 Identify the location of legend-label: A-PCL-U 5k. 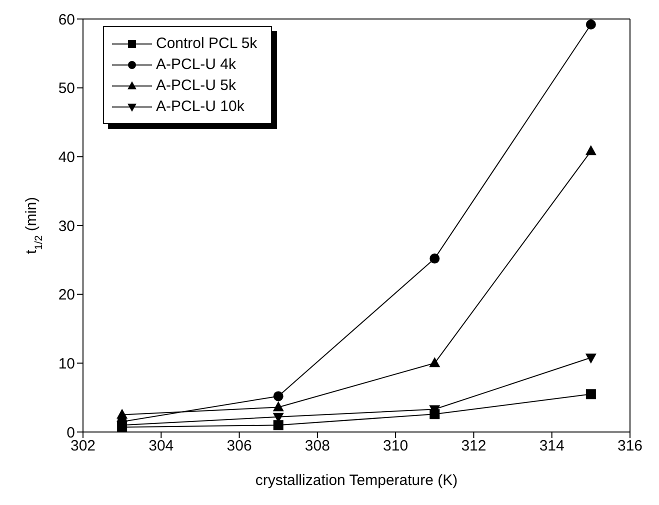
(196, 85).